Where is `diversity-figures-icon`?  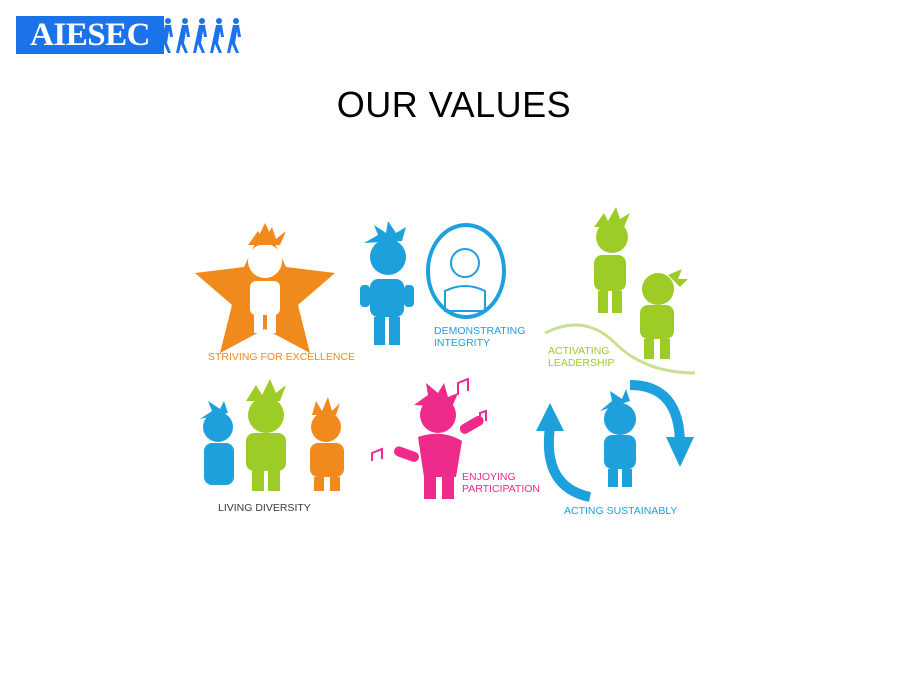 diversity-figures-icon is located at coordinates (272, 435).